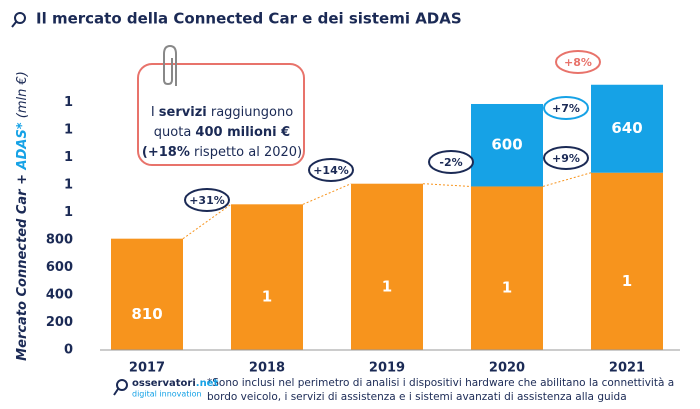  Describe the element at coordinates (22, 264) in the screenshot. I see `y-axis-label-part: Mercato Connected Car +` at that location.